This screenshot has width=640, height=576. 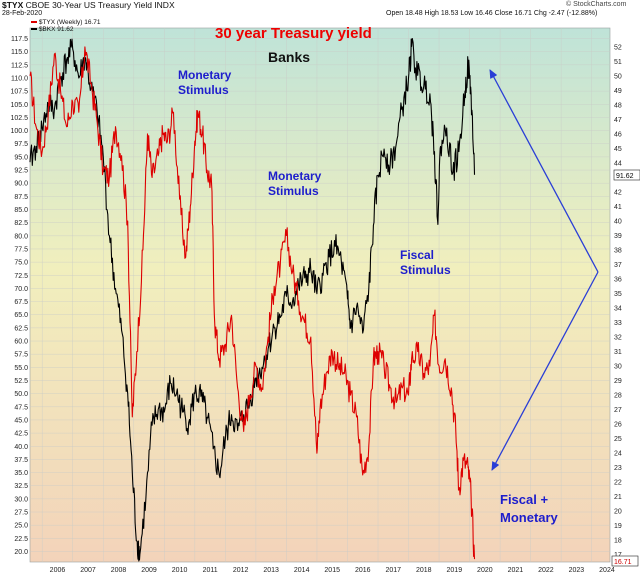 What do you see at coordinates (21, 289) in the screenshot?
I see `left-tick-label: 70.0` at bounding box center [21, 289].